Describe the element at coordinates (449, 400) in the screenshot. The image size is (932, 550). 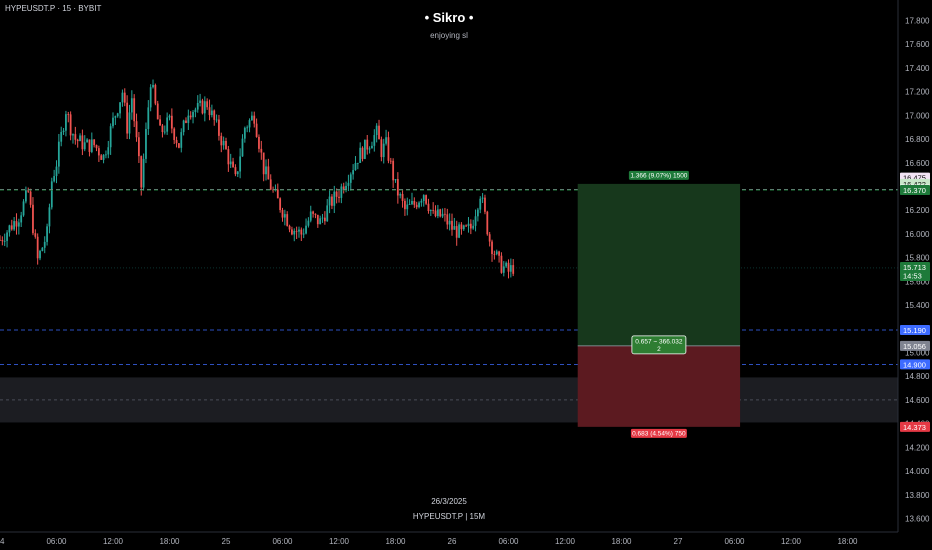
I see `chart-zones` at that location.